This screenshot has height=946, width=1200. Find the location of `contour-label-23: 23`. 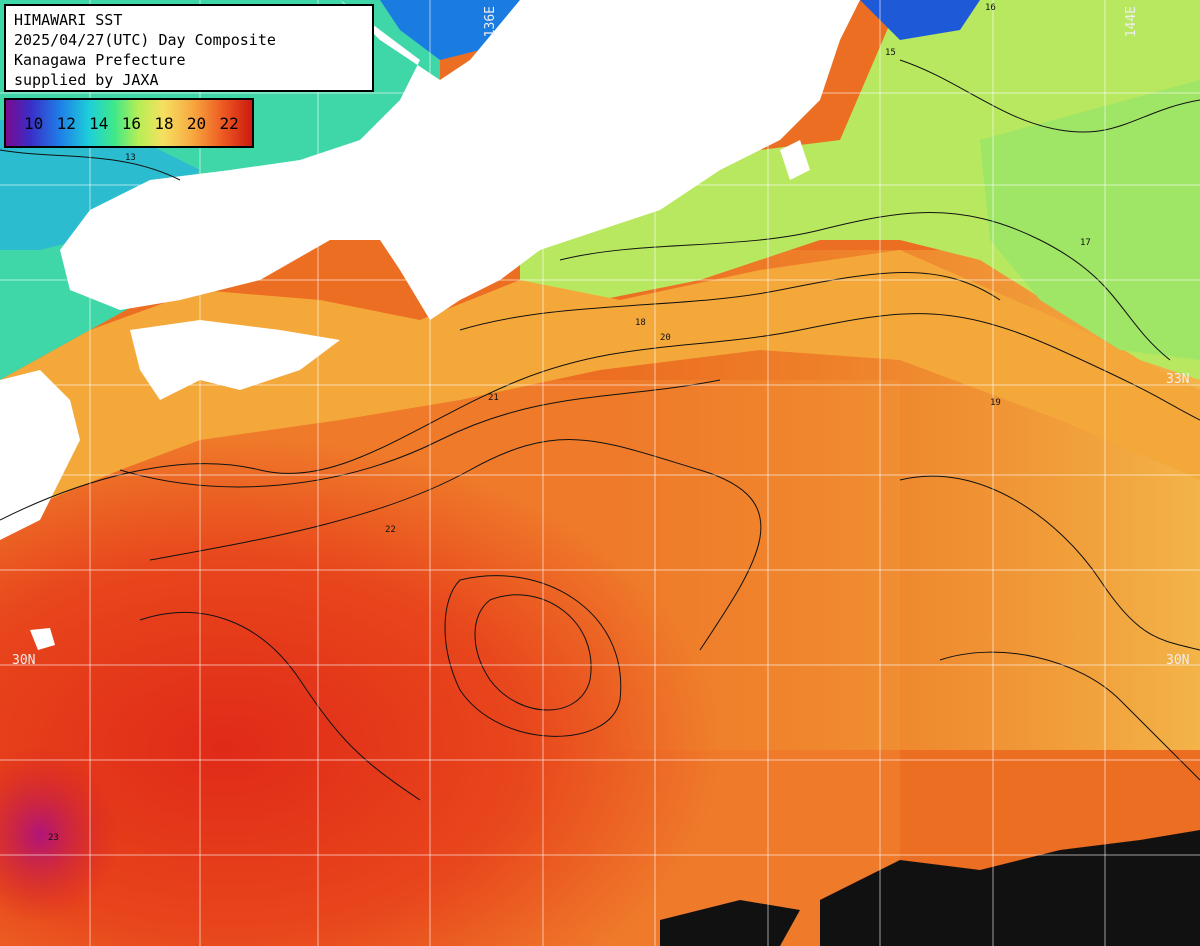

contour-label-23: 23 is located at coordinates (53, 838).